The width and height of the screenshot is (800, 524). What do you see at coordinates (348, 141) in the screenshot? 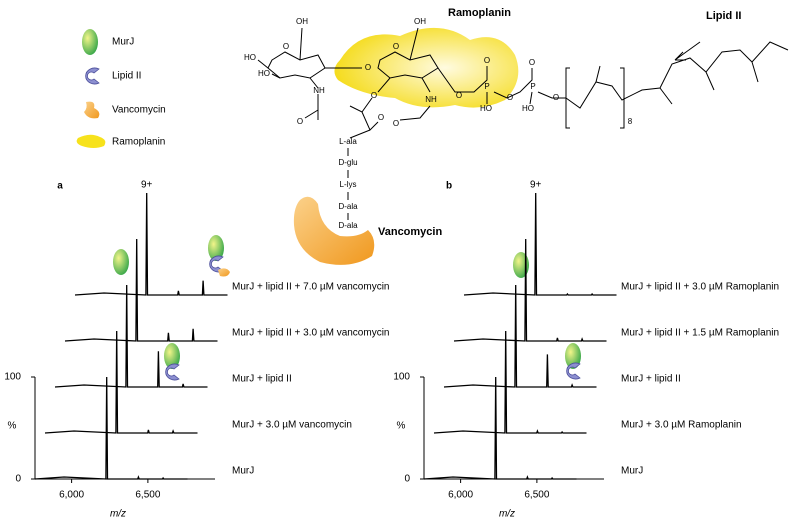
I see `atom-label: L-ala` at bounding box center [348, 141].